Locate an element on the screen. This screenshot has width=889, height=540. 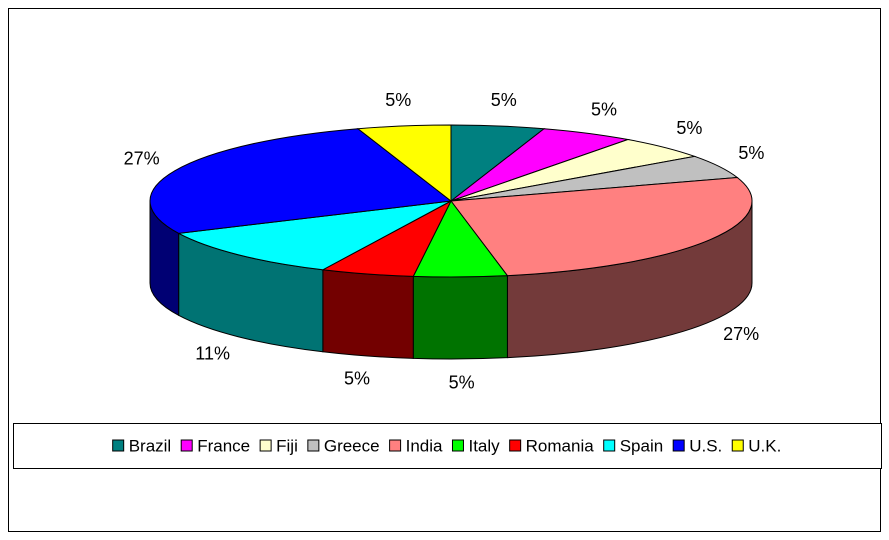
legend-label: U.S. is located at coordinates (705, 445).